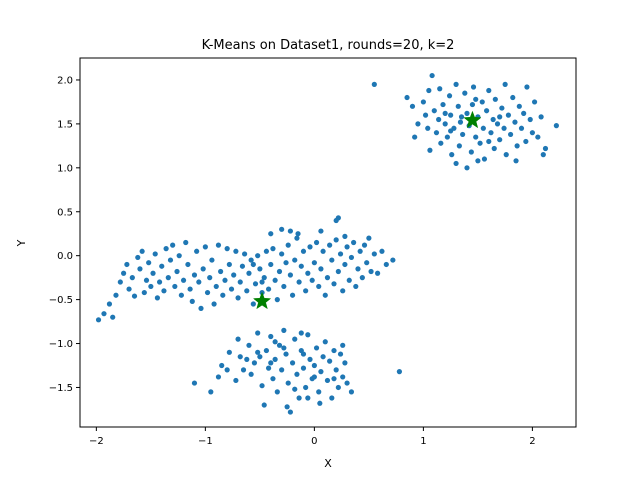 The width and height of the screenshot is (640, 480). What do you see at coordinates (65, 212) in the screenshot?
I see `y-tick-label: 0.5` at bounding box center [65, 212].